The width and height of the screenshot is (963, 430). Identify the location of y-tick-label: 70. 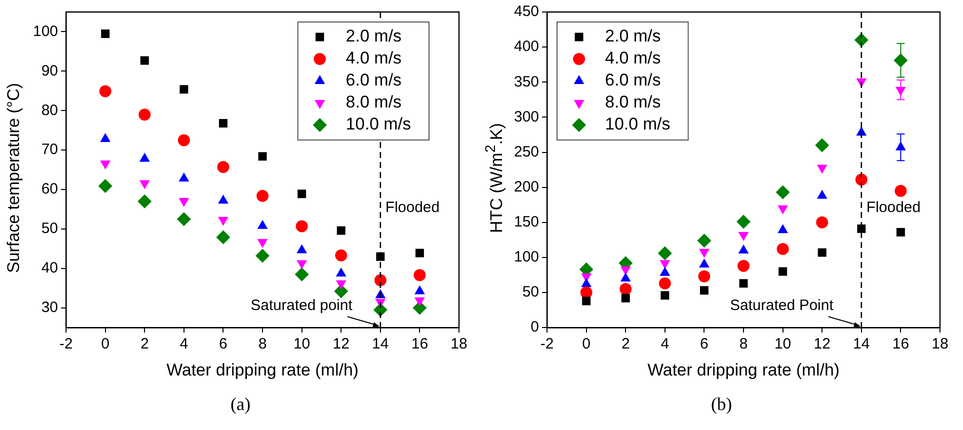
(49, 149).